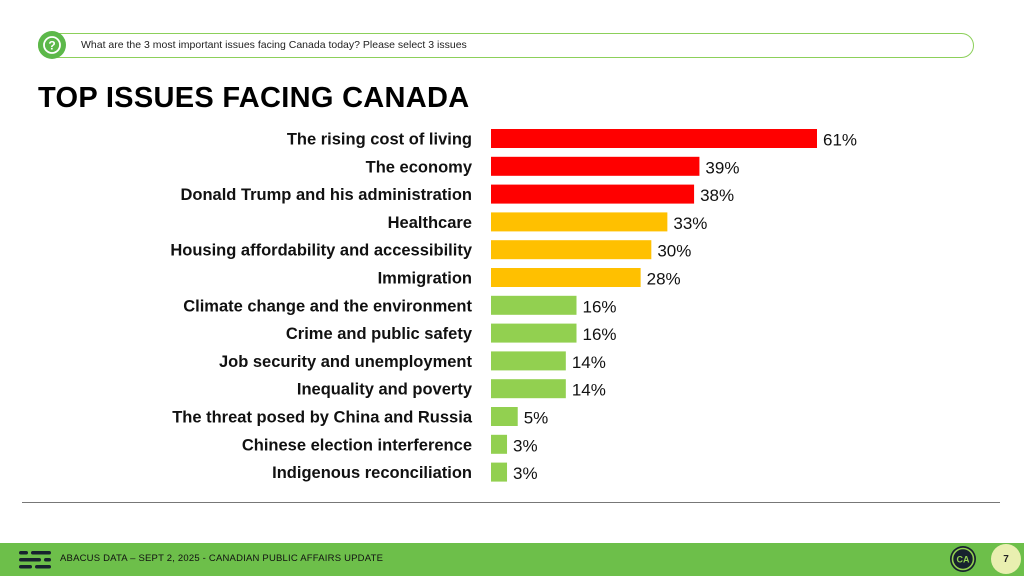 This screenshot has height=579, width=1024. Describe the element at coordinates (717, 195) in the screenshot. I see `data-label: 38%` at that location.